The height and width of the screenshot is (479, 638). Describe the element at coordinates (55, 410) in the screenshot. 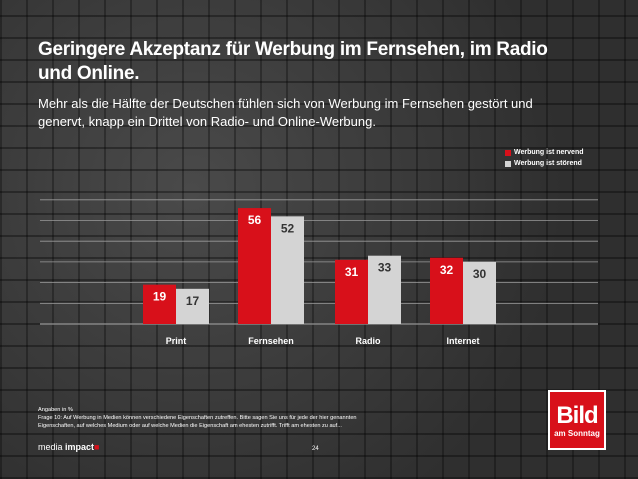

I see `footnote-units: Angaben in %` at that location.